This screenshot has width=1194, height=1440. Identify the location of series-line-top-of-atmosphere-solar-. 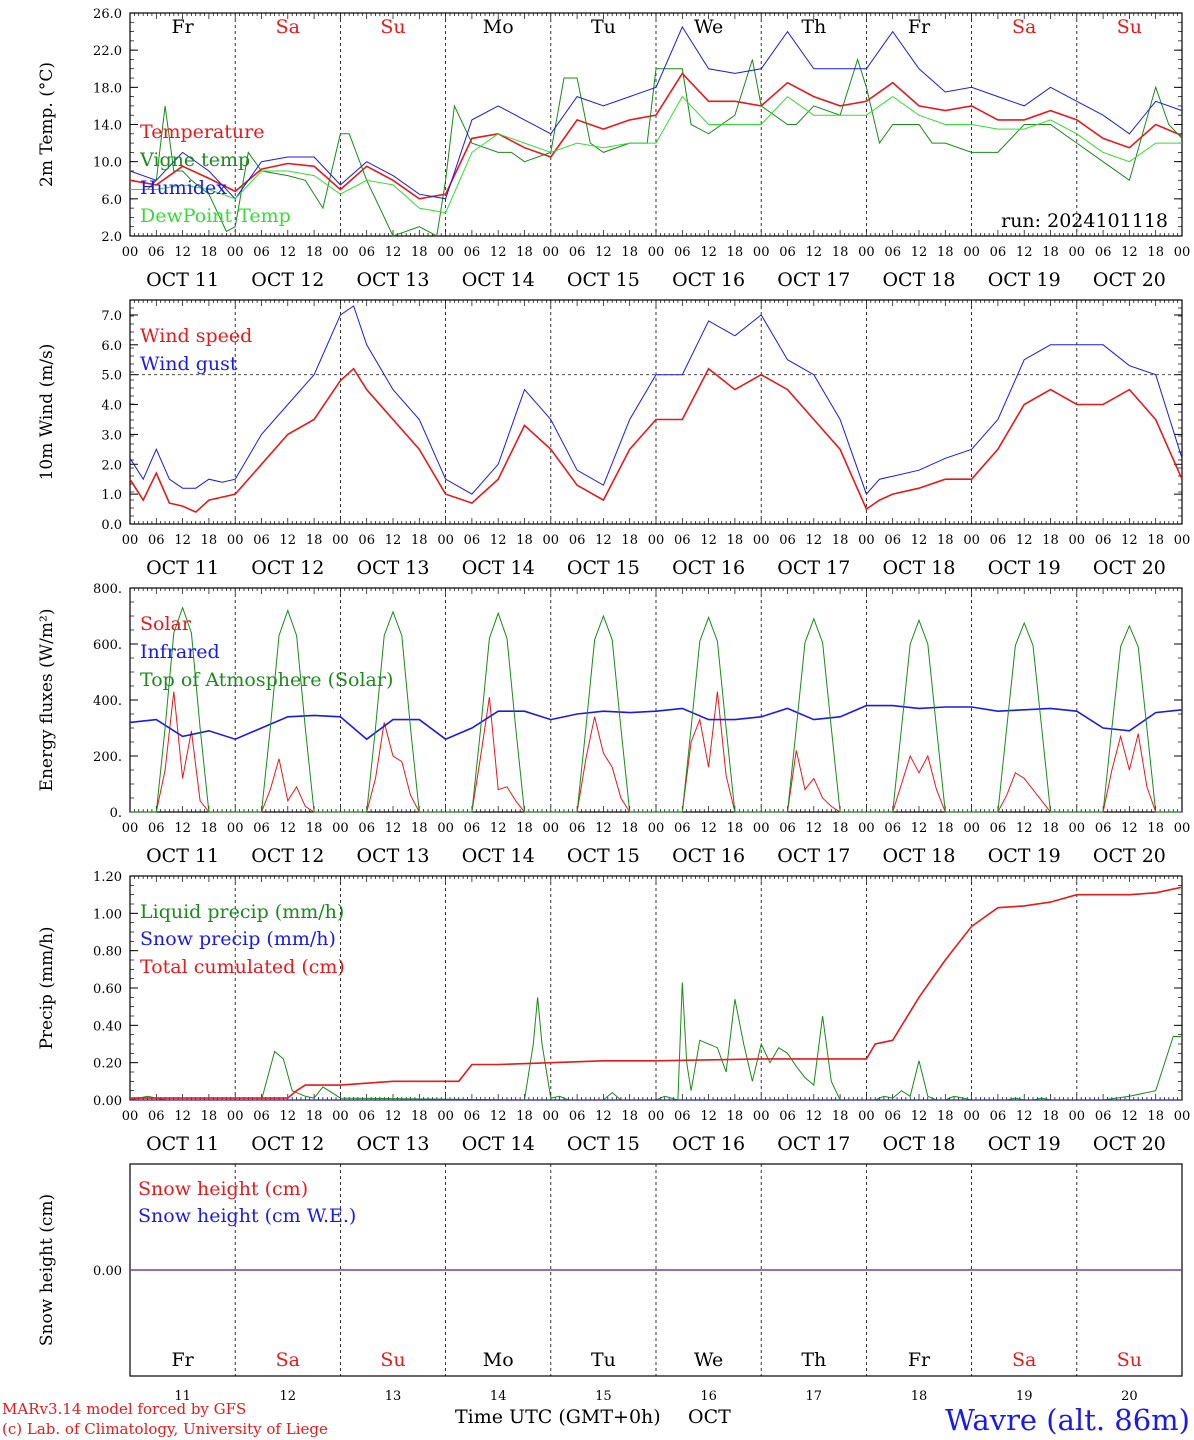
(656, 709).